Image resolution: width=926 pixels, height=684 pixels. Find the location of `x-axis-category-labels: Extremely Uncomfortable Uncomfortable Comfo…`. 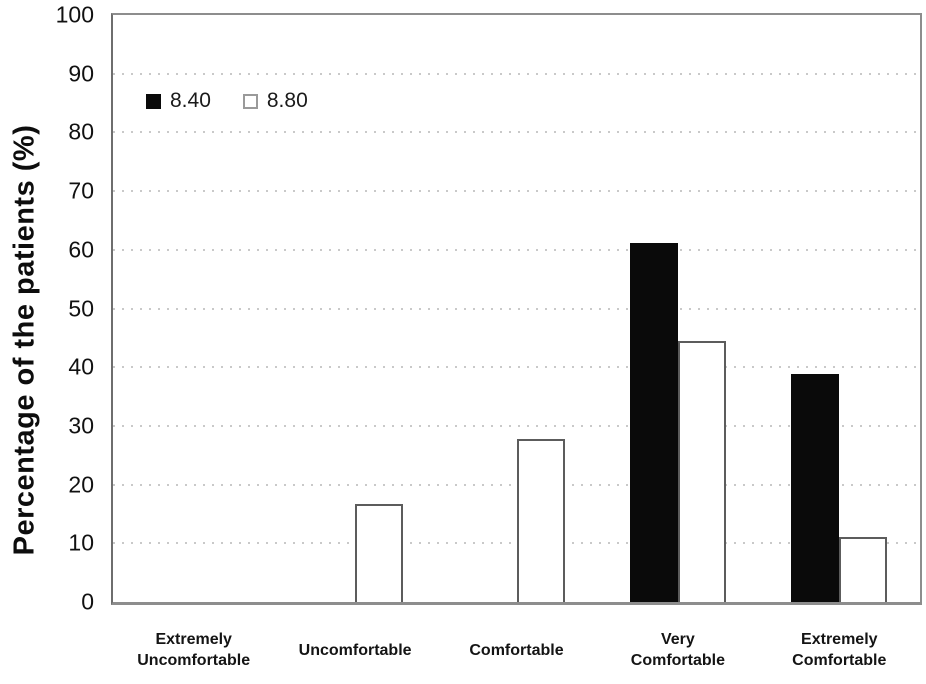

x-axis-category-labels: Extremely Uncomfortable Uncomfortable Comfo… is located at coordinates (516, 651).